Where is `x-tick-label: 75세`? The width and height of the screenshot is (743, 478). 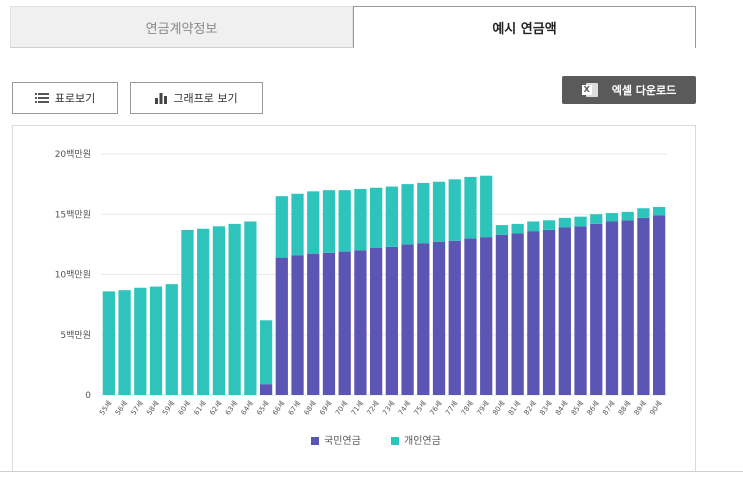
x-tick-label: 75세 is located at coordinates (420, 408).